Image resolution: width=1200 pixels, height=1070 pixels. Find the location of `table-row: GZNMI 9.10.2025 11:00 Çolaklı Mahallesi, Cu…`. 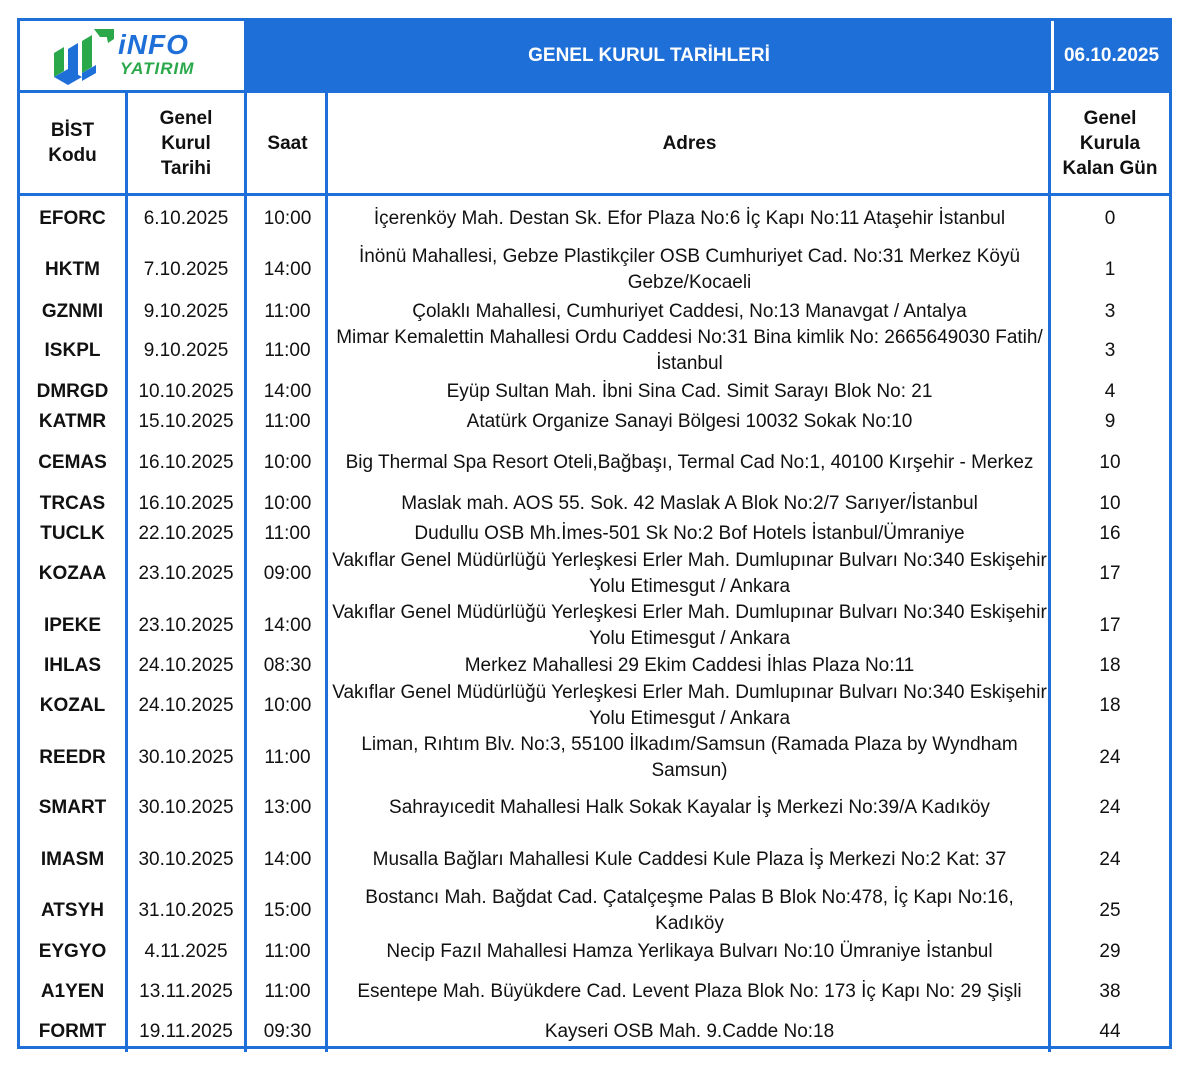

table-row: GZNMI 9.10.2025 11:00 Çolaklı Mahallesi, Cu… is located at coordinates (594, 312).